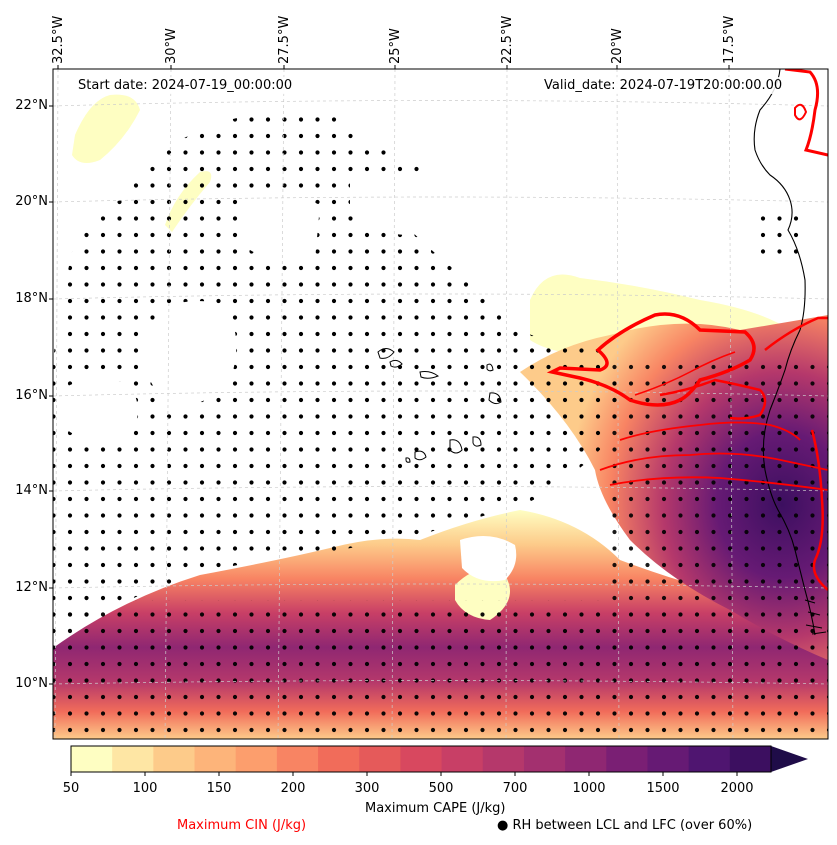 The height and width of the screenshot is (845, 837). What do you see at coordinates (507, 39) in the screenshot?
I see `lon-label-22-5w: 22.5°W` at bounding box center [507, 39].